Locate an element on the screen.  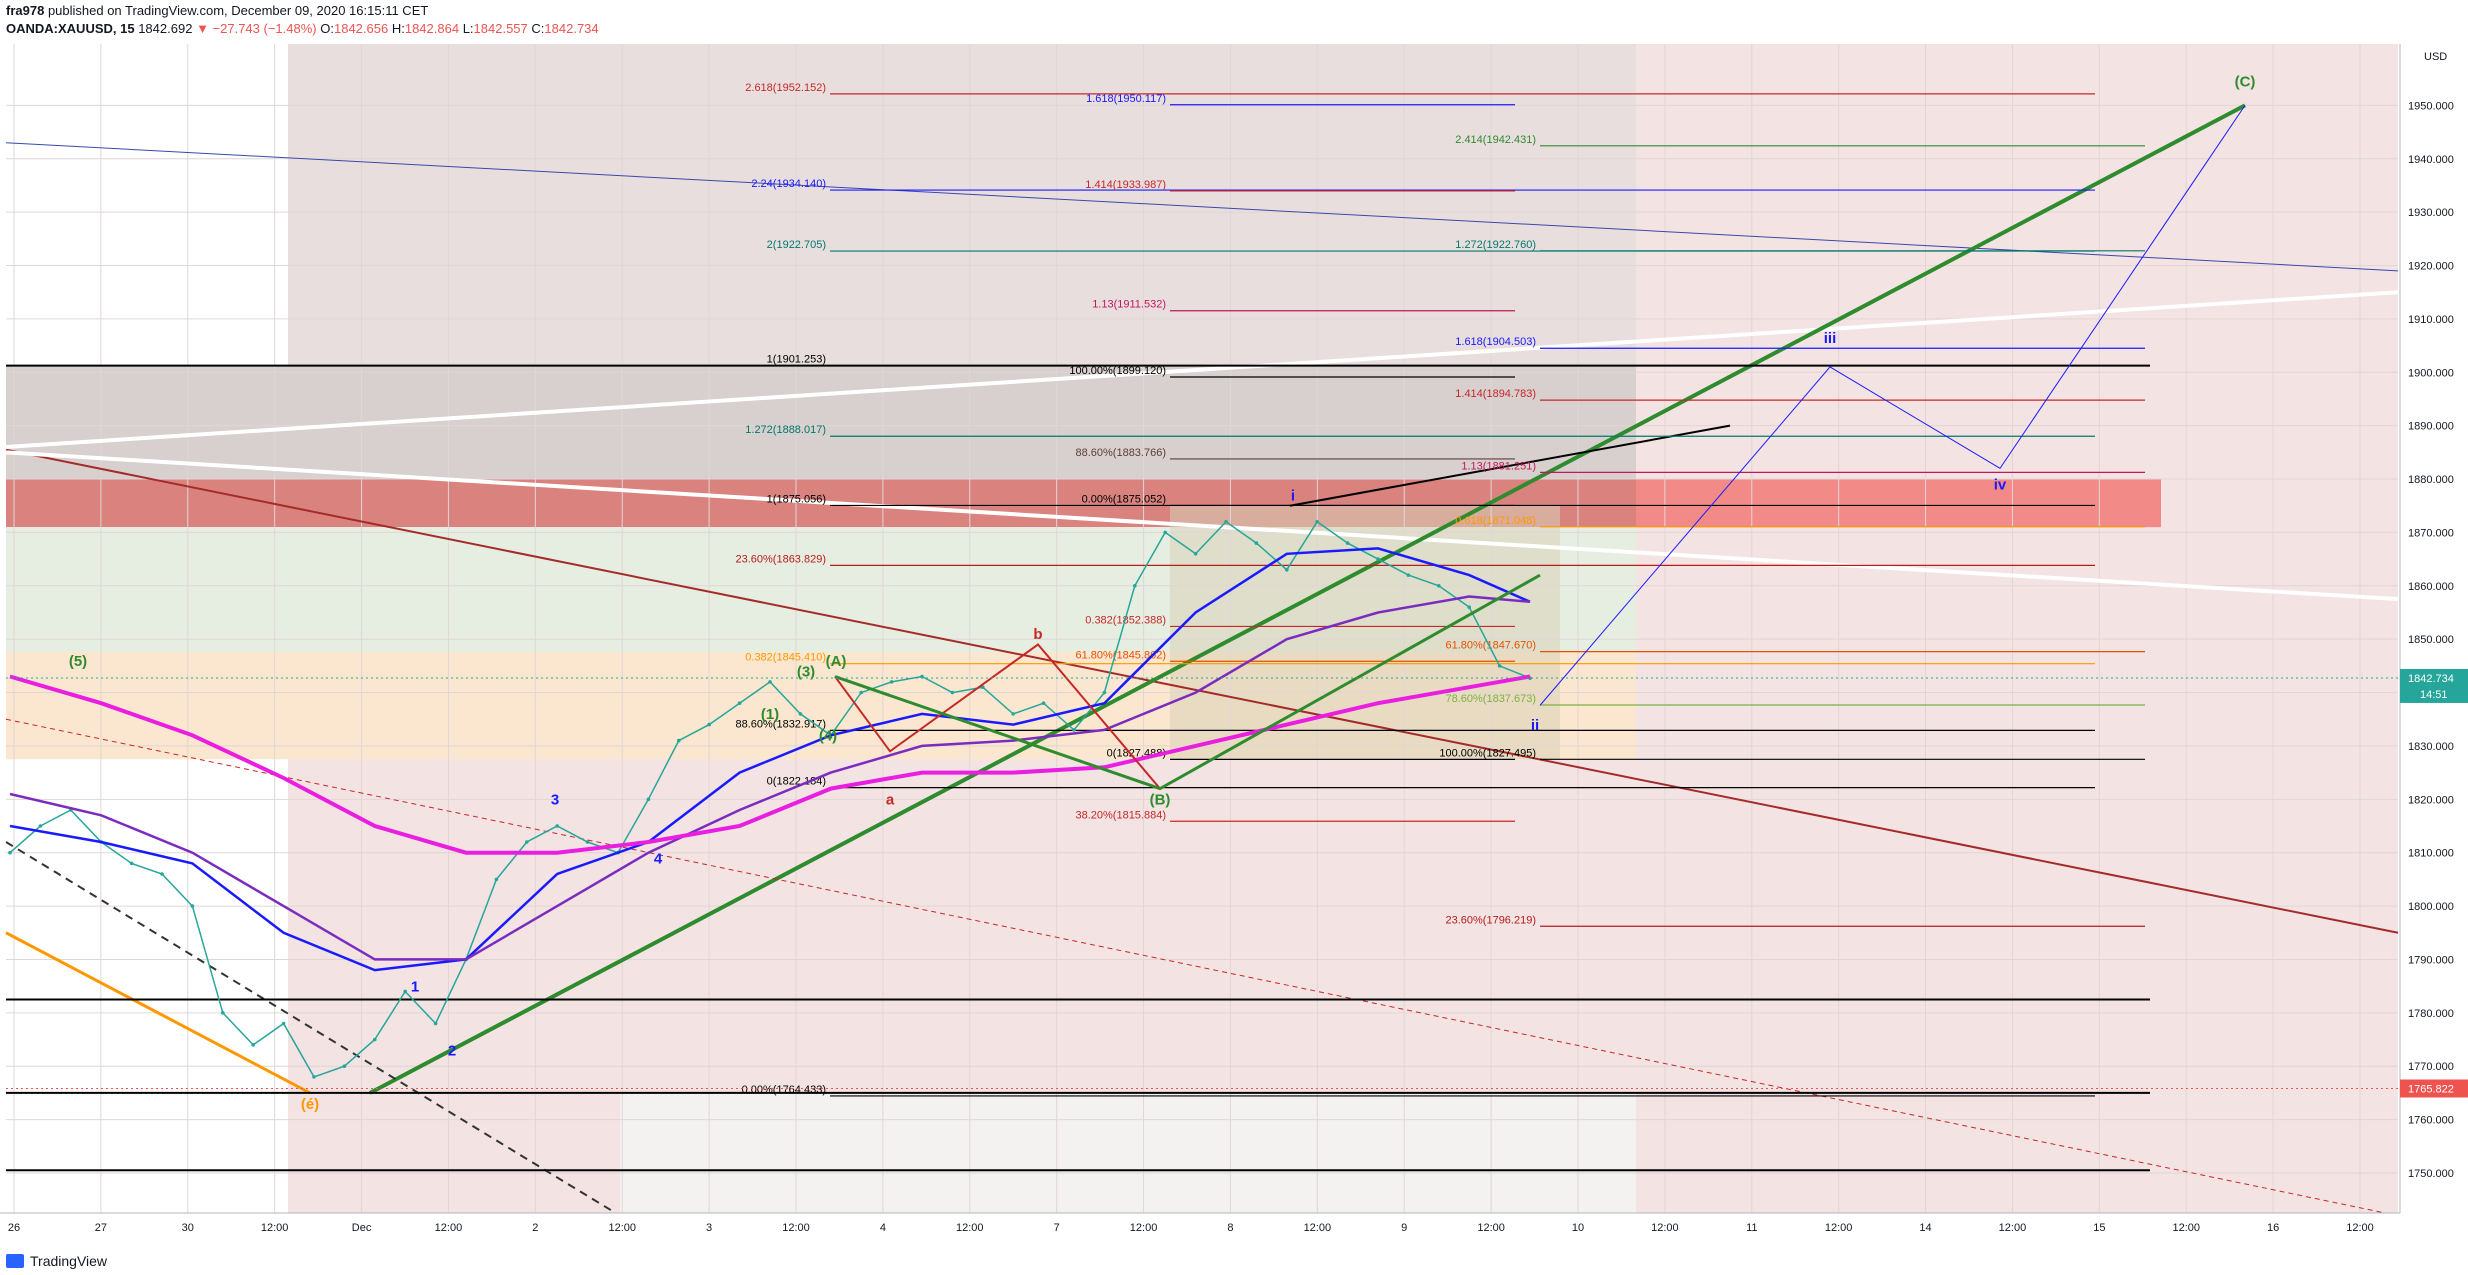
fib-level-label: 1.414(1933.987) is located at coordinates (1125, 185).